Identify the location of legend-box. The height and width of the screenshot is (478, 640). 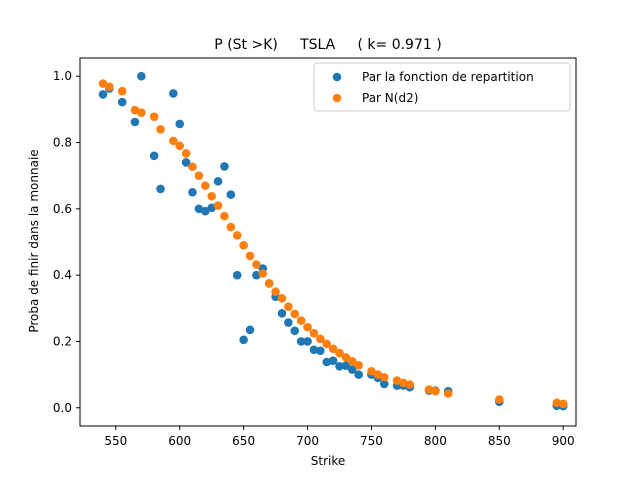
(442, 87).